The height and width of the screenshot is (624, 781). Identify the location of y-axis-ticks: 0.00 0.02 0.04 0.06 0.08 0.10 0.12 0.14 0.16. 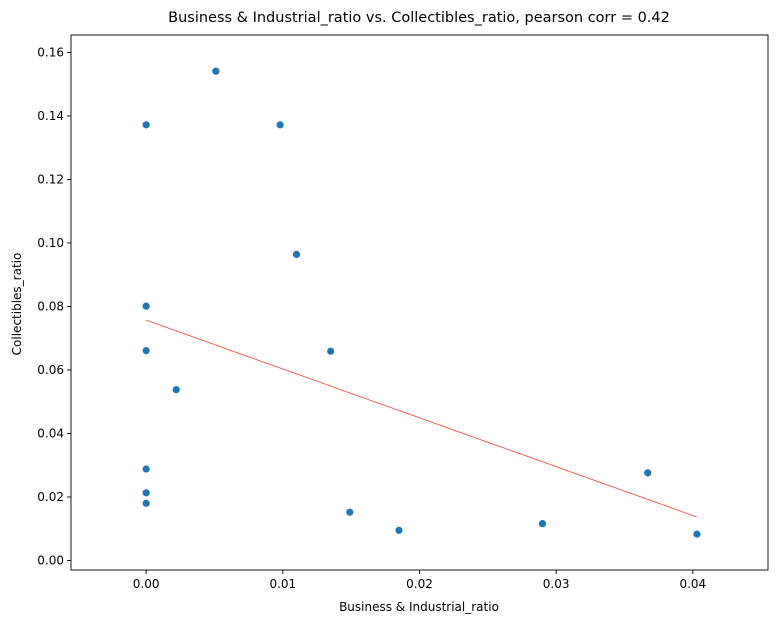
(54, 306).